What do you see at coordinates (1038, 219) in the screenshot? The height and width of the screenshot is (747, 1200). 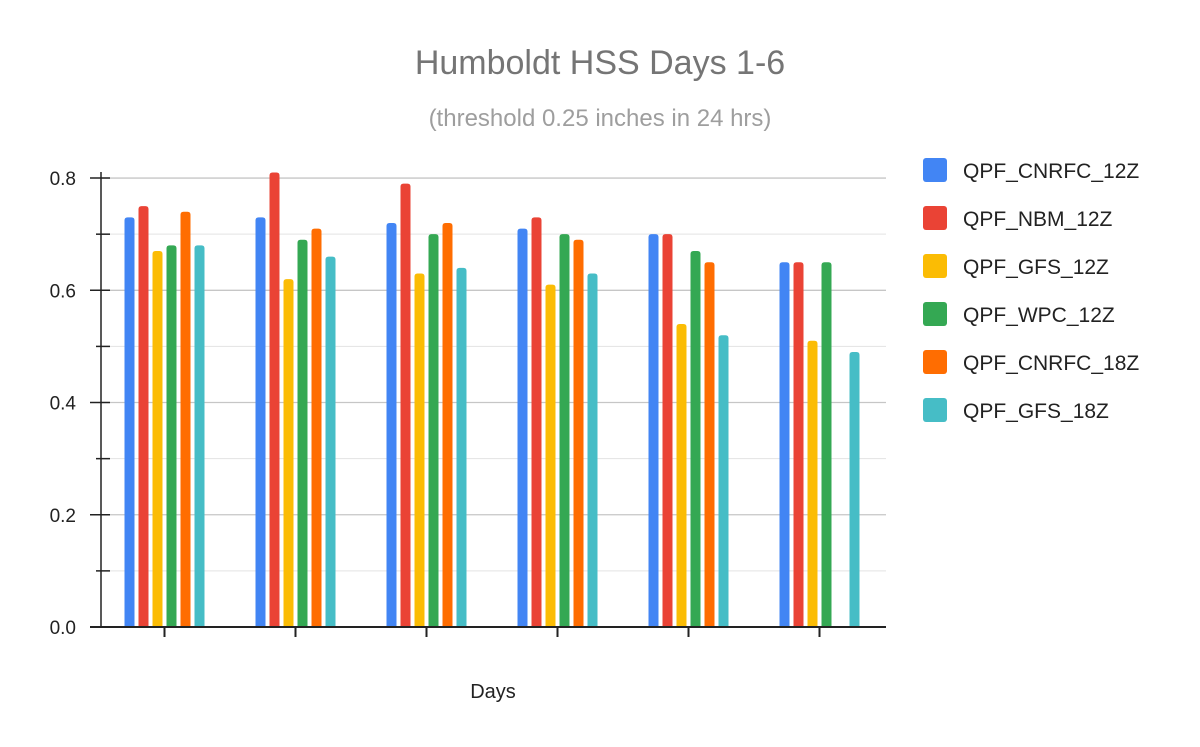 I see `legend-label: QPF_NBM_12Z` at bounding box center [1038, 219].